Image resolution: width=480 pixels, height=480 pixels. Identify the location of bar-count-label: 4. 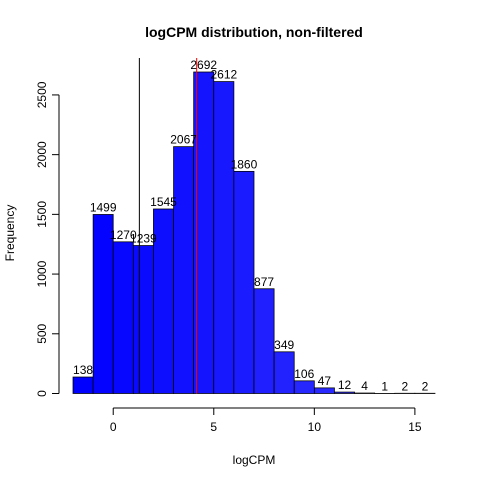
(364, 386).